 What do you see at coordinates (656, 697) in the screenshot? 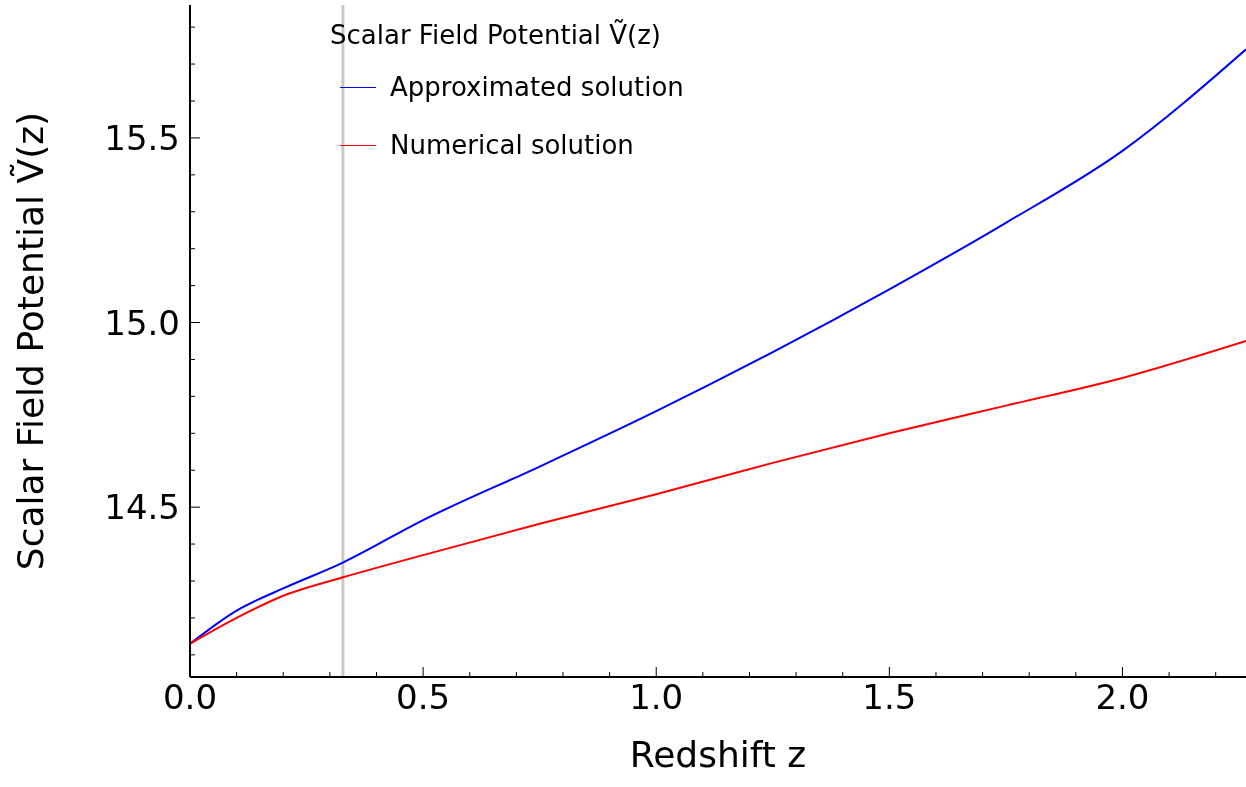
I see `x-tick-label: 1.0` at bounding box center [656, 697].